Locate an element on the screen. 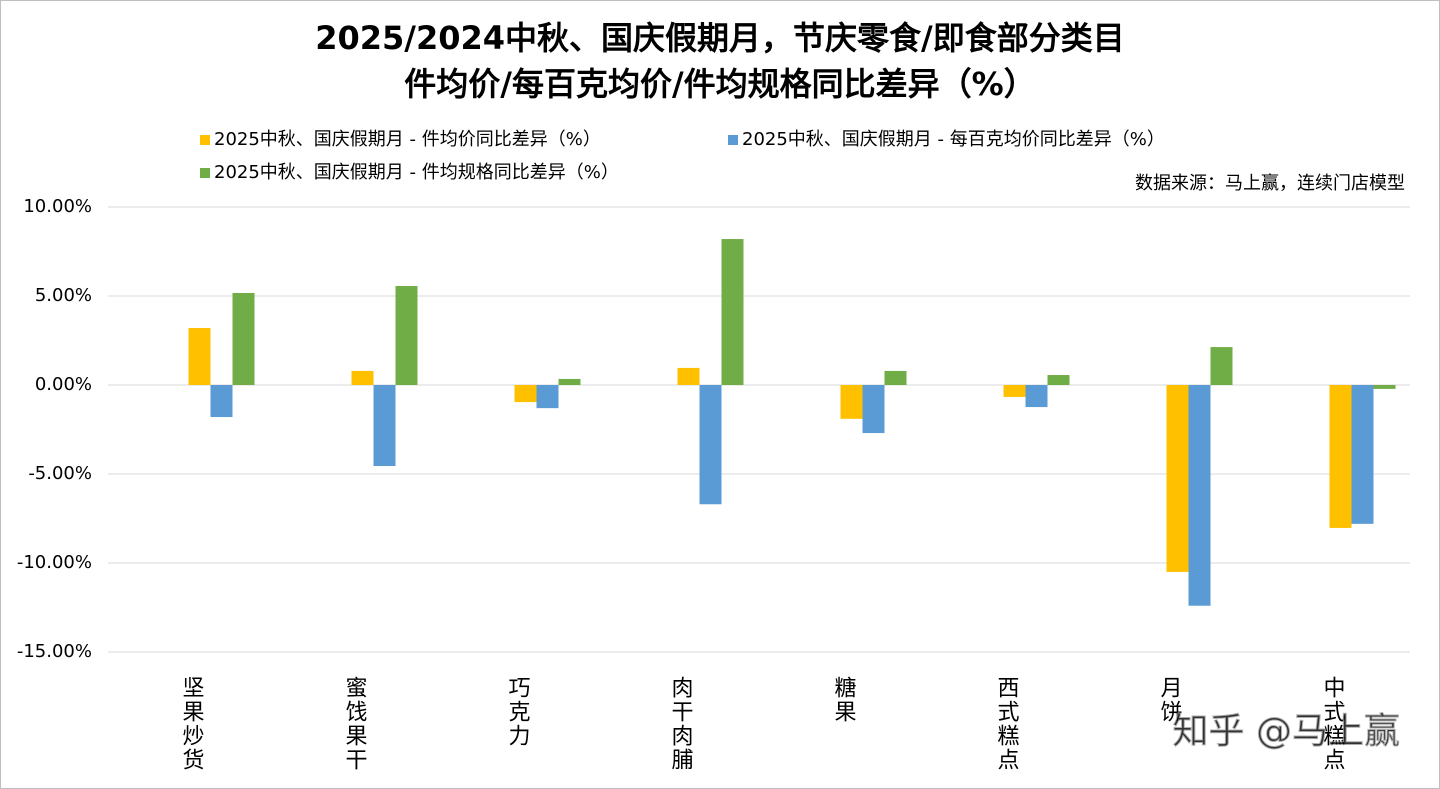  x-tick-label: 西式糕点 is located at coordinates (1007, 724).